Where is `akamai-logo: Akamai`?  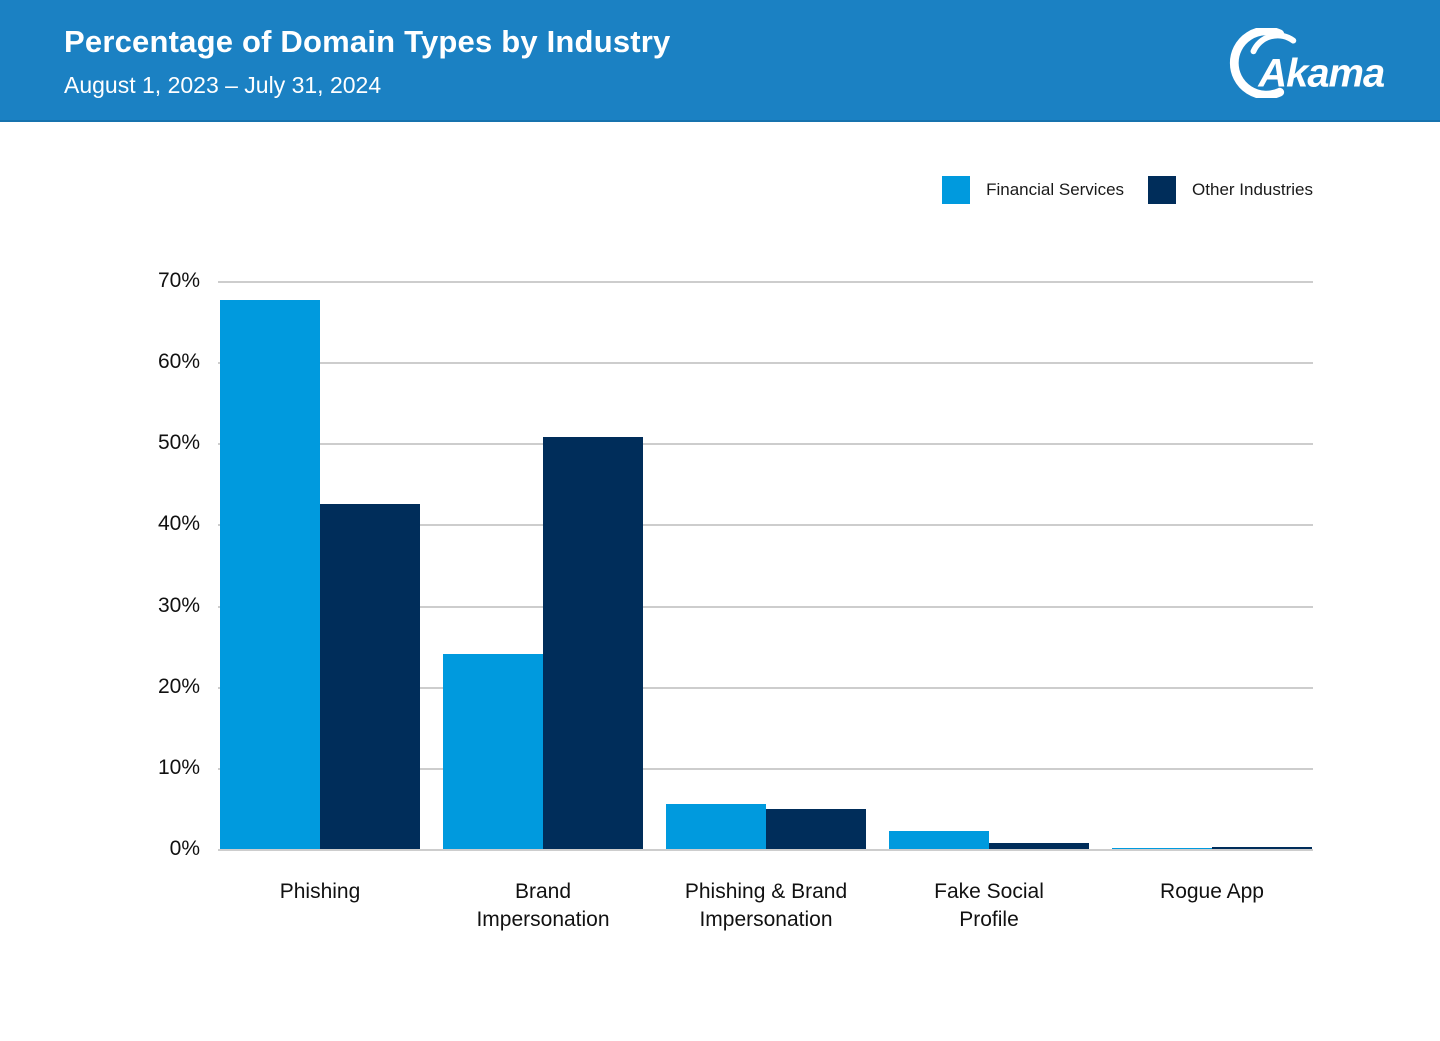
akamai-logo: Akamai is located at coordinates (1307, 63).